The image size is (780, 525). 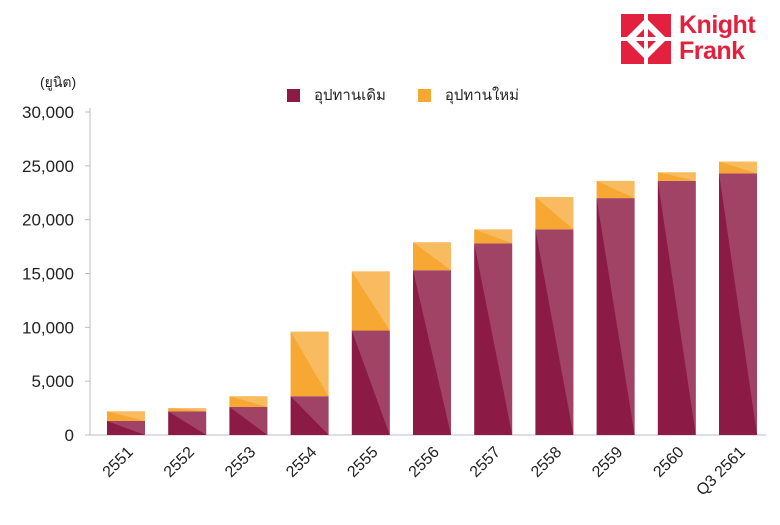 What do you see at coordinates (720, 471) in the screenshot?
I see `x-tick-label: Q3 2561` at bounding box center [720, 471].